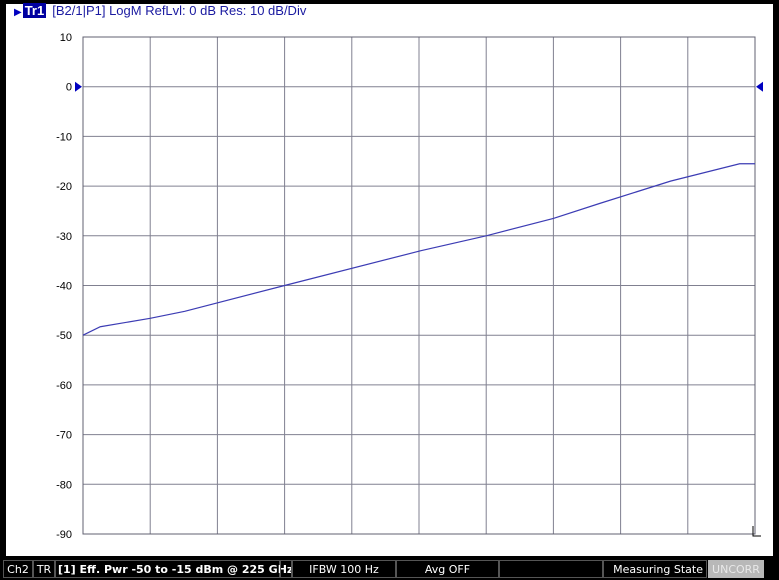 This screenshot has height=580, width=779. What do you see at coordinates (756, 531) in the screenshot?
I see `scale-corner-marker` at bounding box center [756, 531].